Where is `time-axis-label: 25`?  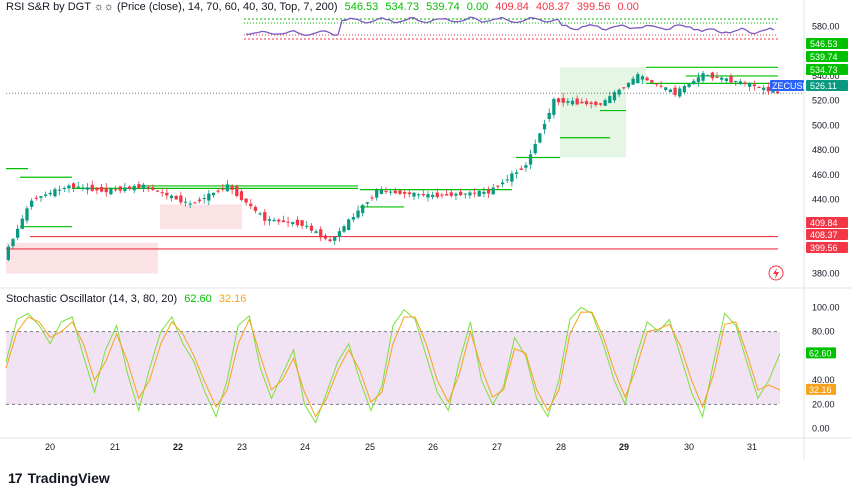 time-axis-label: 25 is located at coordinates (370, 447).